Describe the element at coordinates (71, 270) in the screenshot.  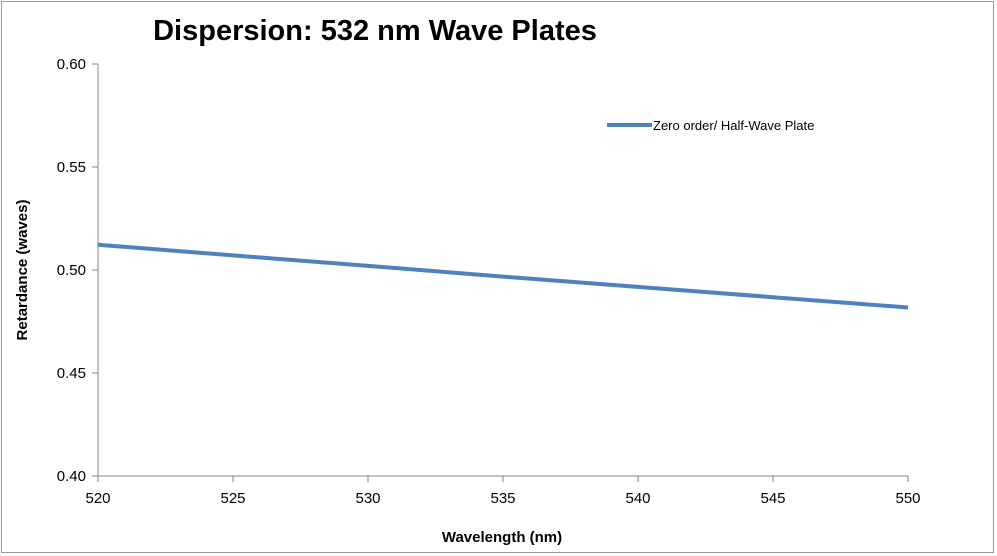
I see `y-tick-label: 0.50` at that location.